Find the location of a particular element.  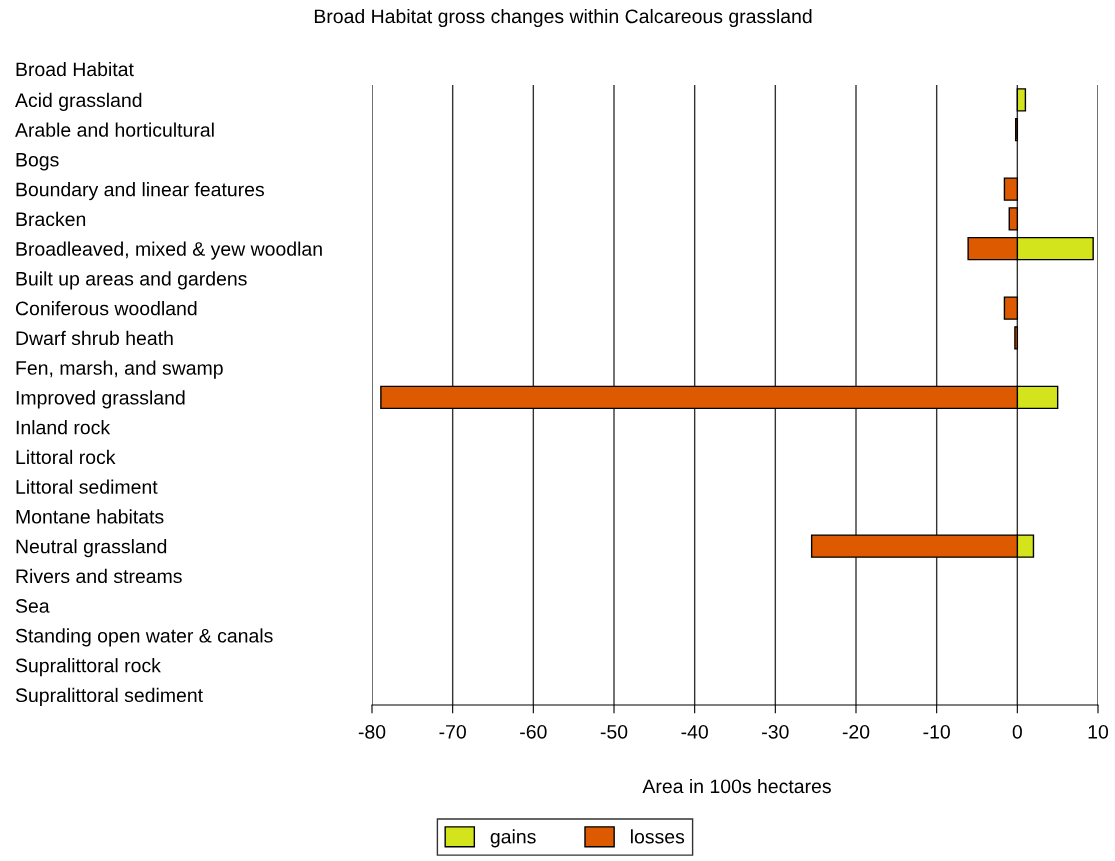

x-tick-label: -80 is located at coordinates (372, 731).